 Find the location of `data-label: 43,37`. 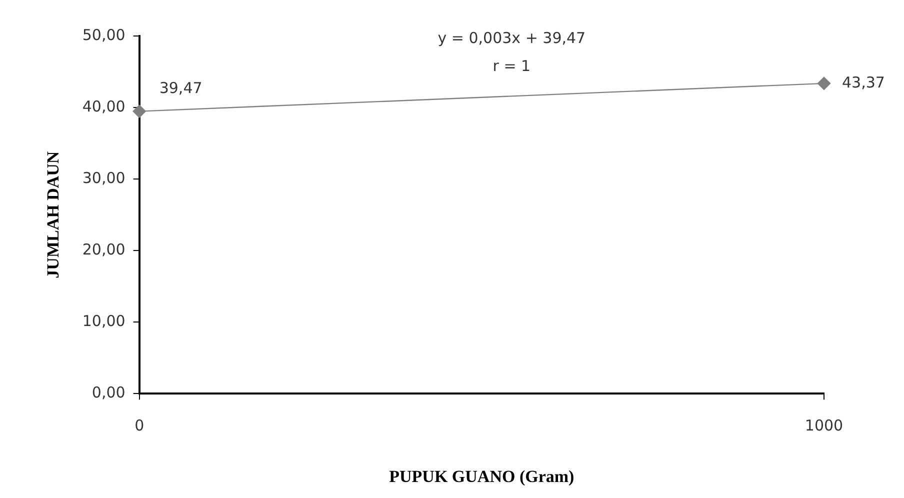

data-label: 43,37 is located at coordinates (863, 82).